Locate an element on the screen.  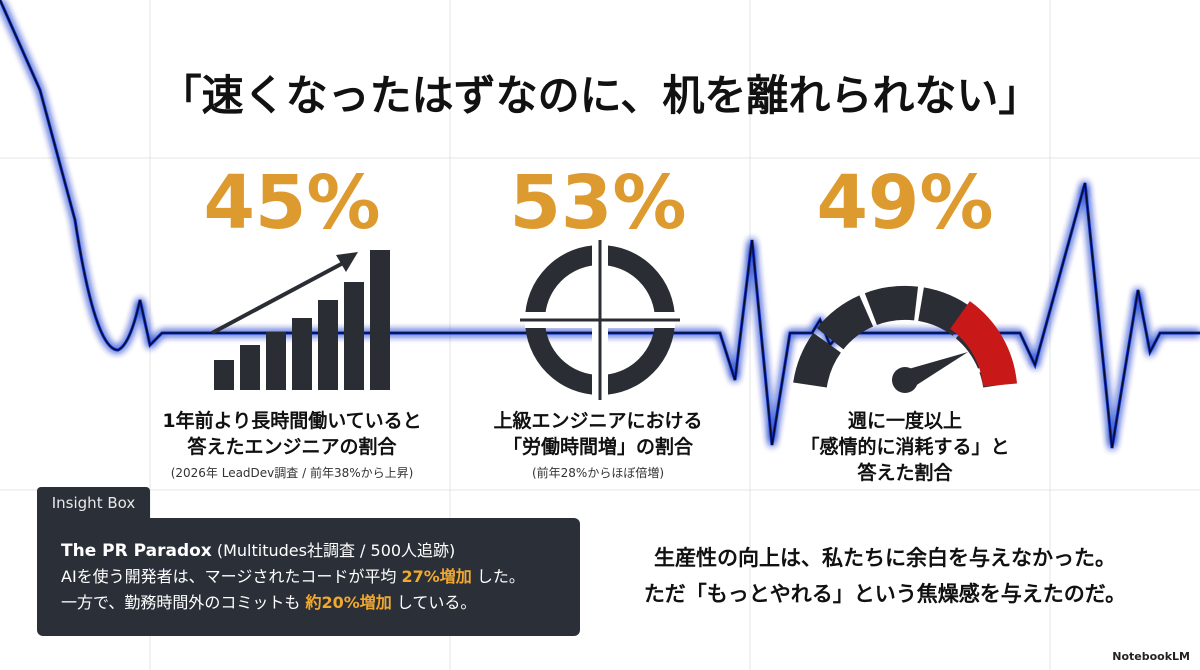
text: AIを使う開発者は、マージされたコードが平均 is located at coordinates (231, 576).